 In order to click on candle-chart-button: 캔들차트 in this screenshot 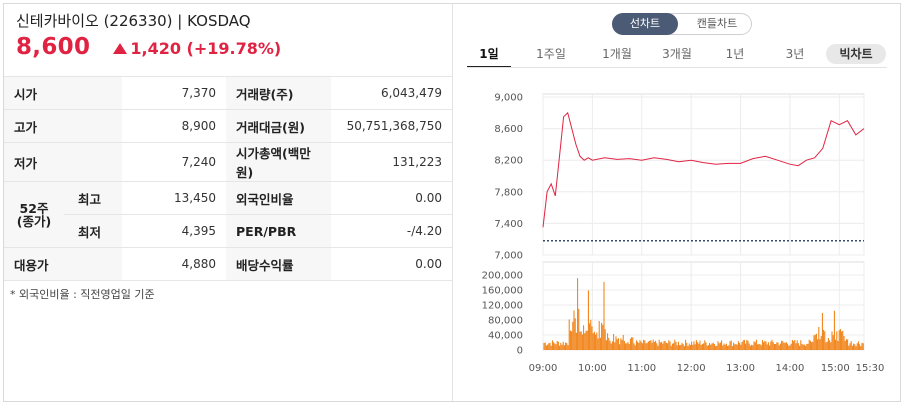, I will do `click(717, 23)`.